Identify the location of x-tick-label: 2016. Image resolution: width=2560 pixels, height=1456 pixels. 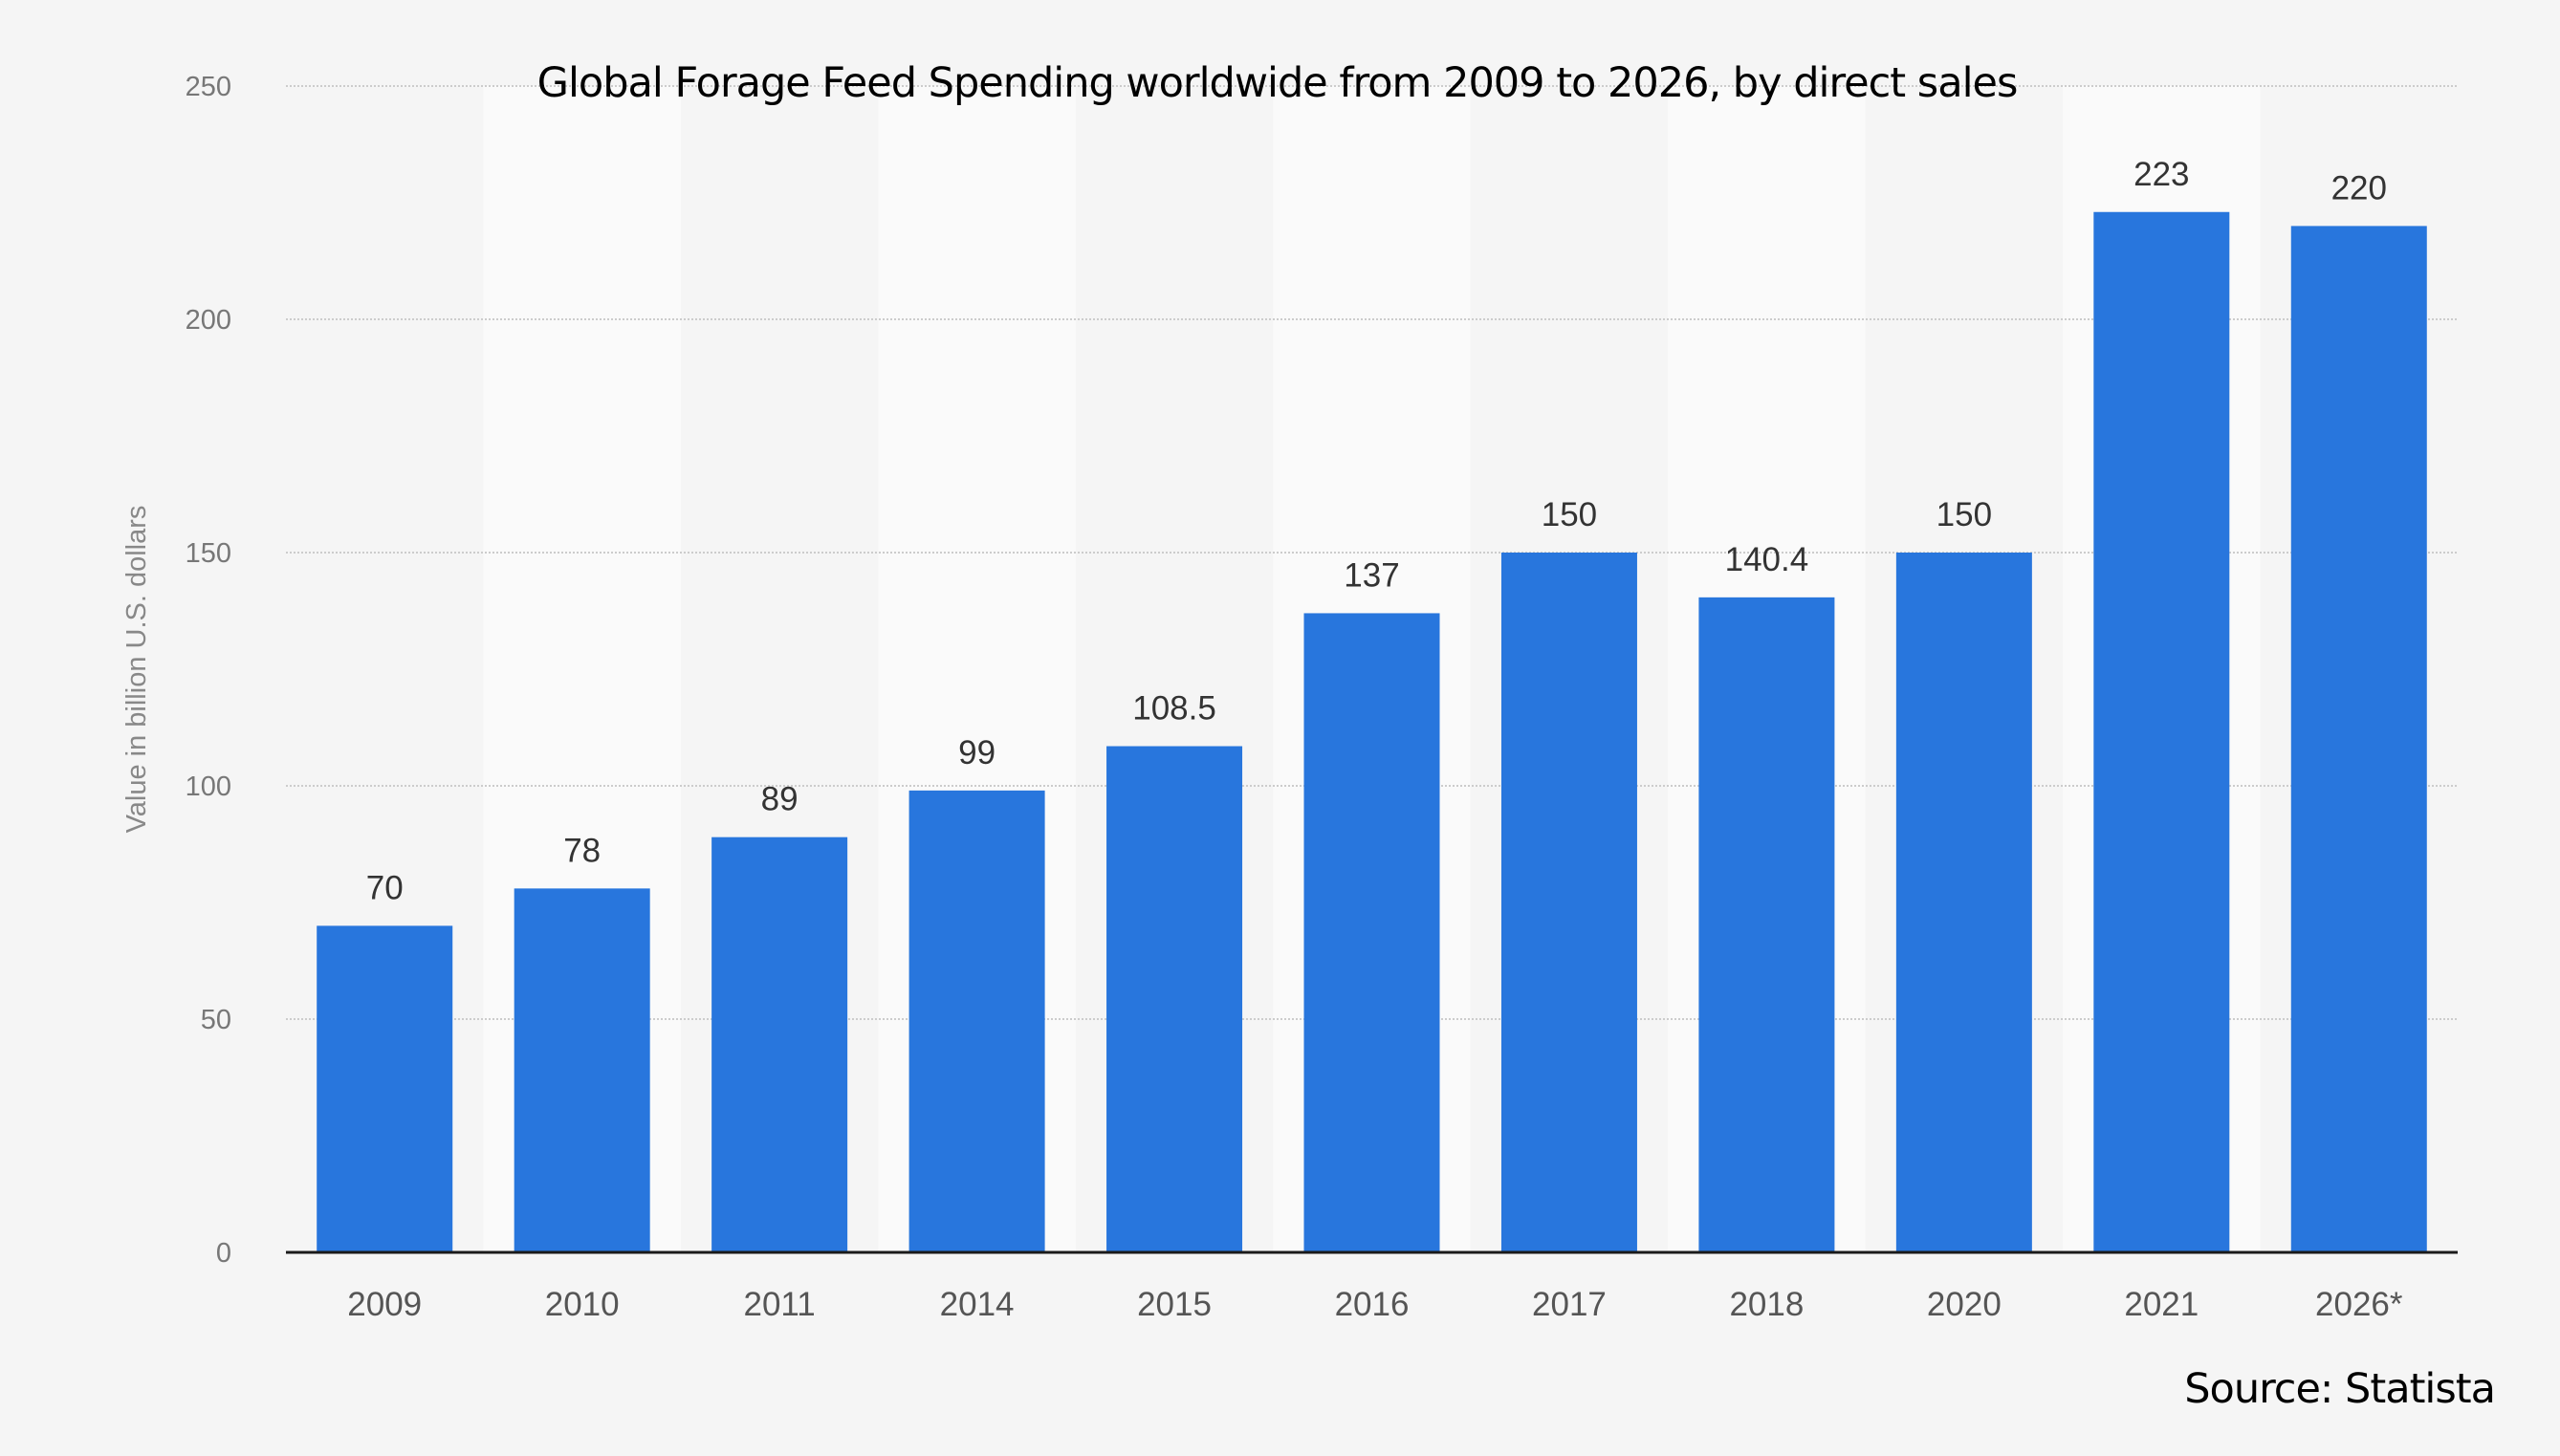
(1372, 1304).